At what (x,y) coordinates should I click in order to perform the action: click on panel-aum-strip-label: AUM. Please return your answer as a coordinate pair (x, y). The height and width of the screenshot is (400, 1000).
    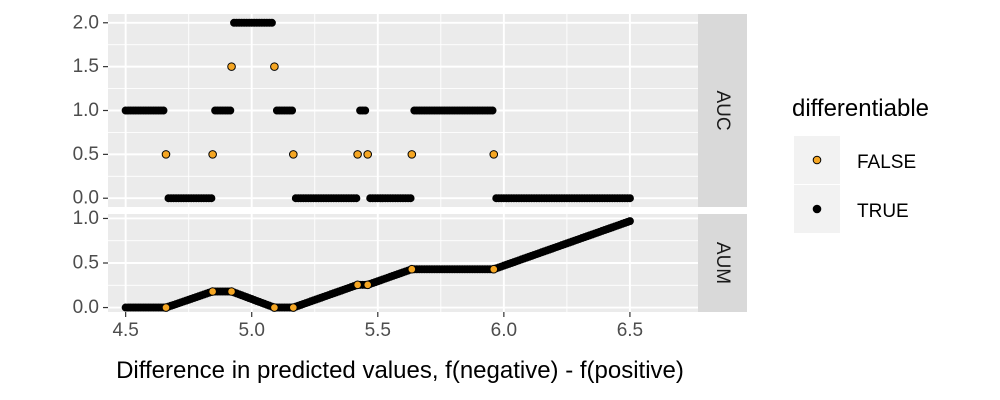
    Looking at the image, I should click on (722, 263).